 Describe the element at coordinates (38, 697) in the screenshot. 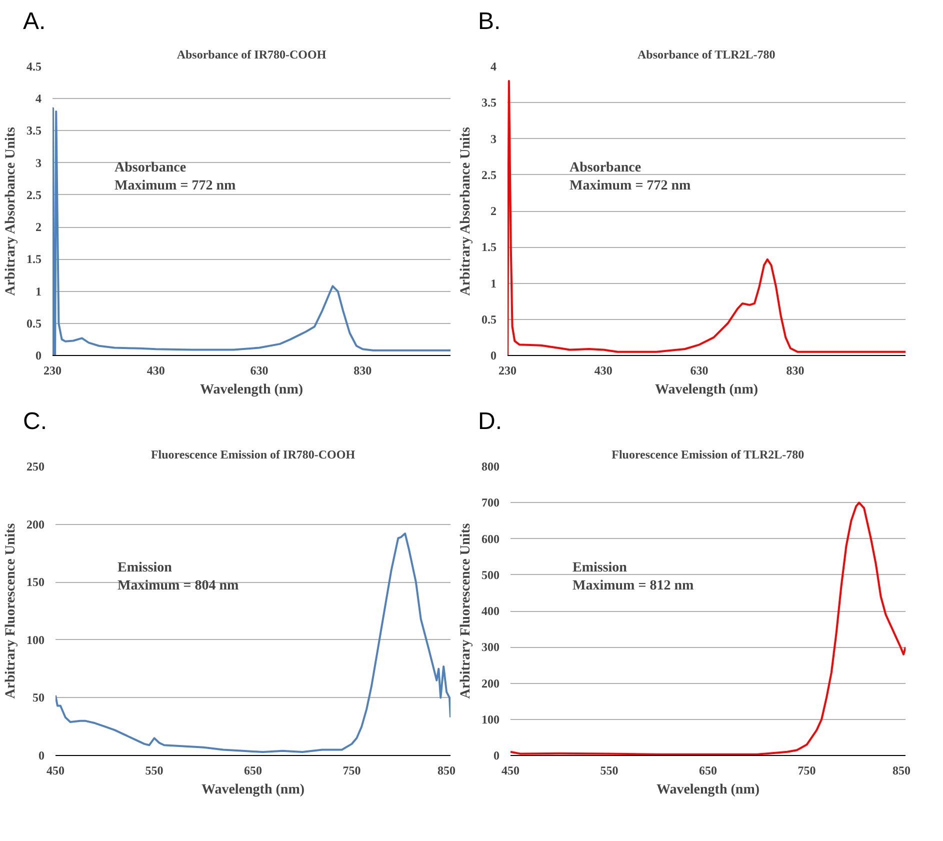

I see `y-tick-label: 50` at that location.